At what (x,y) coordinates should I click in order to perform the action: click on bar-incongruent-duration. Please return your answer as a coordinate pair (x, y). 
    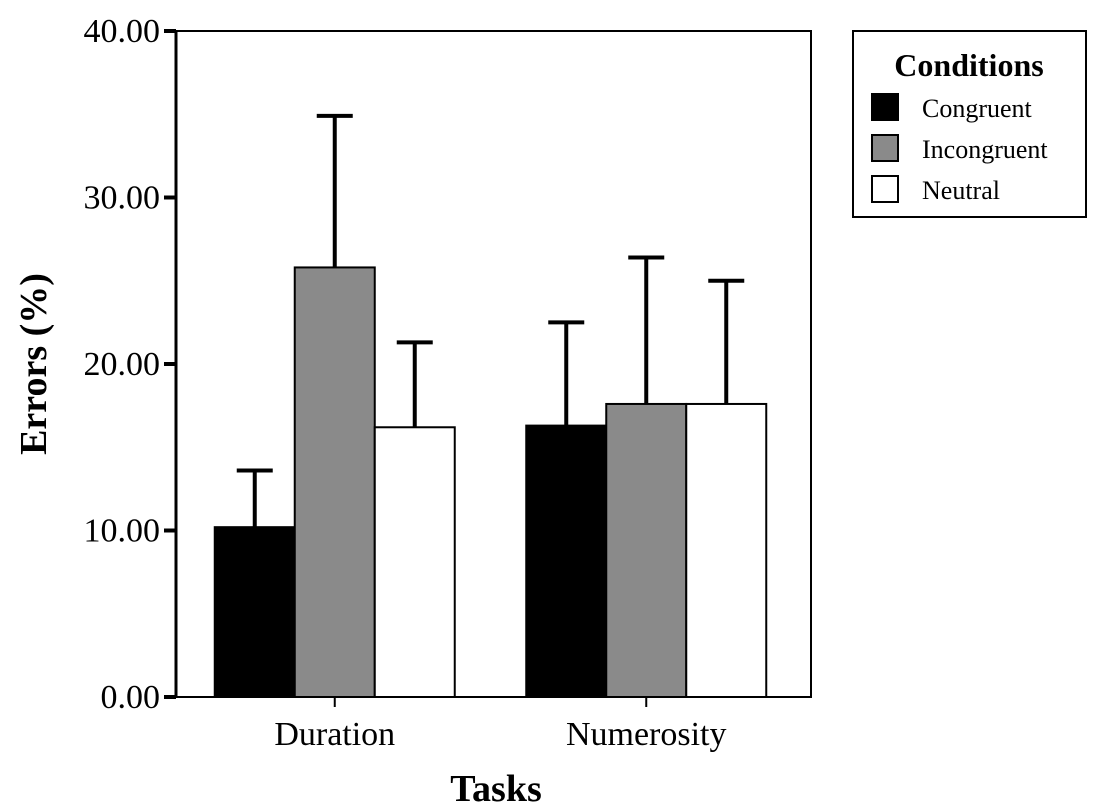
    Looking at the image, I should click on (334, 482).